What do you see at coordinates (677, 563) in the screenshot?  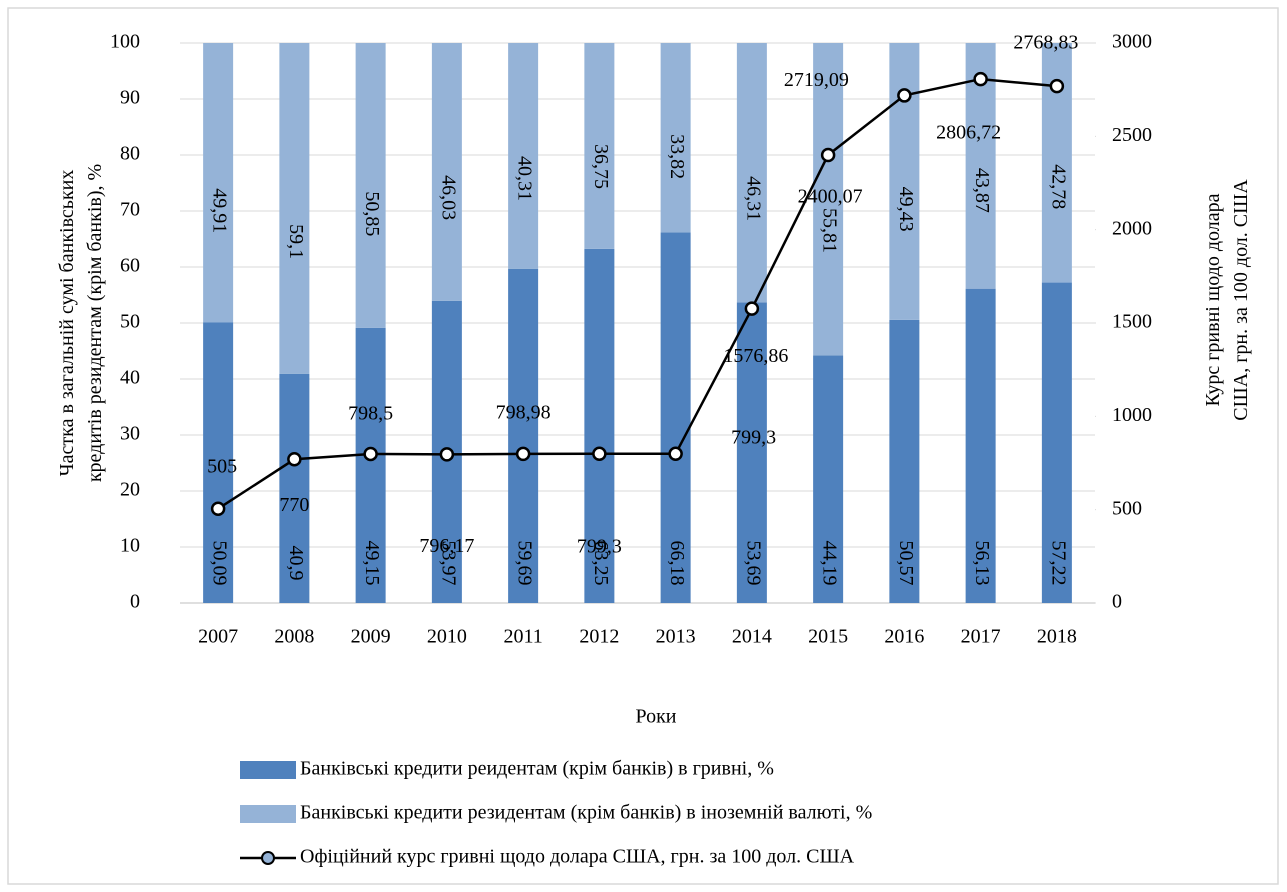 I see `bar-value-label: 66,18` at bounding box center [677, 563].